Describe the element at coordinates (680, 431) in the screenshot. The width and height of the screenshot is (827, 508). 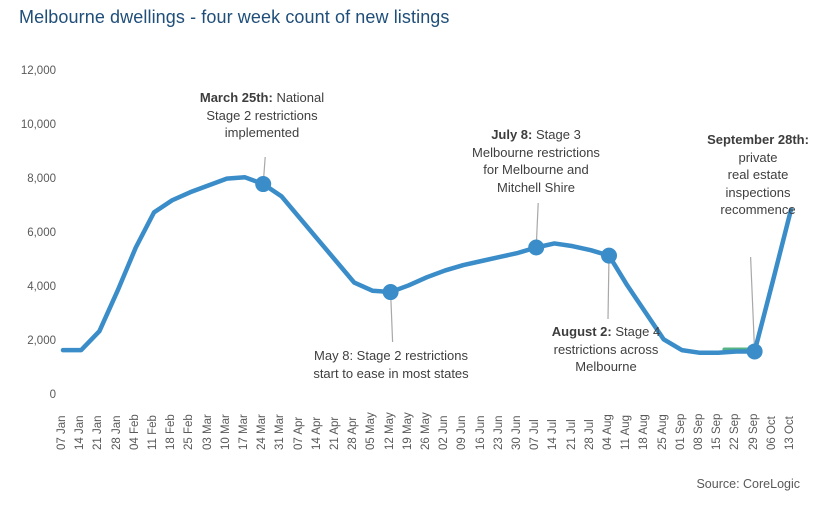
I see `x-tick-label: 01 Sep` at that location.